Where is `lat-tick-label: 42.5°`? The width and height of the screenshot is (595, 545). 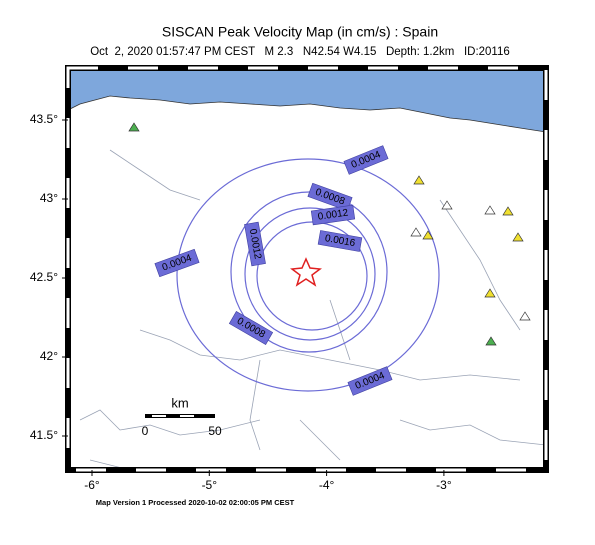
lat-tick-label: 42.5° is located at coordinates (44, 277).